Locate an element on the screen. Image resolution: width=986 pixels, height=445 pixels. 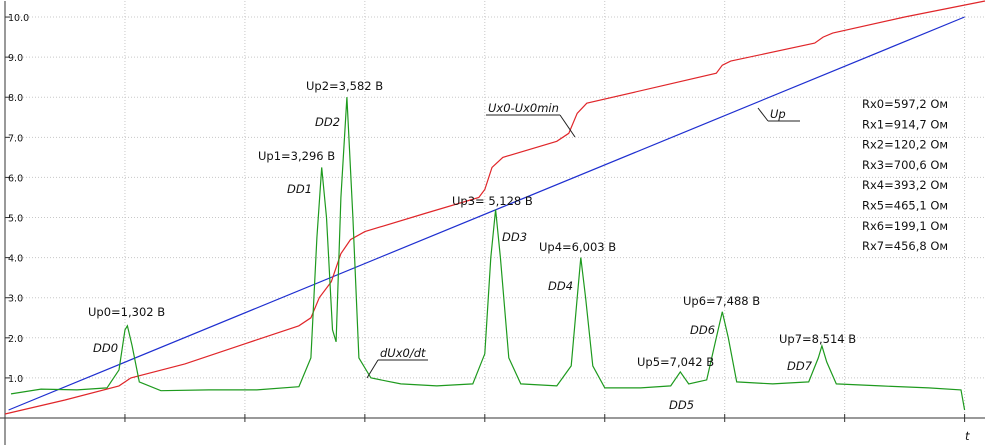
result-label: Rx4=393,2 Ом is located at coordinates (905, 185).